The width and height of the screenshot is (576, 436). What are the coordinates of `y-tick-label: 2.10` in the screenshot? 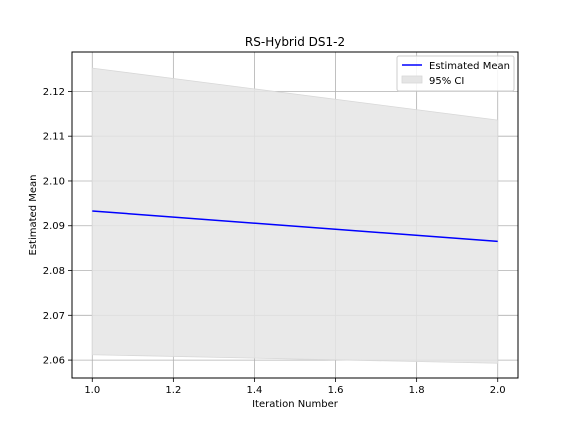 It's located at (54, 181).